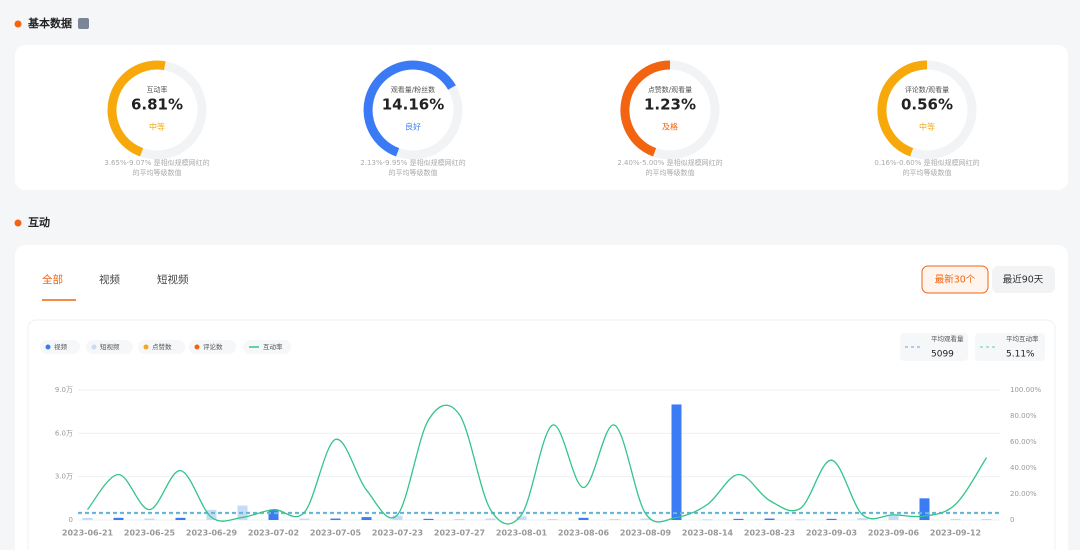 This screenshot has height=550, width=1080. I want to click on y-tick-label: 3.0万, so click(64, 477).